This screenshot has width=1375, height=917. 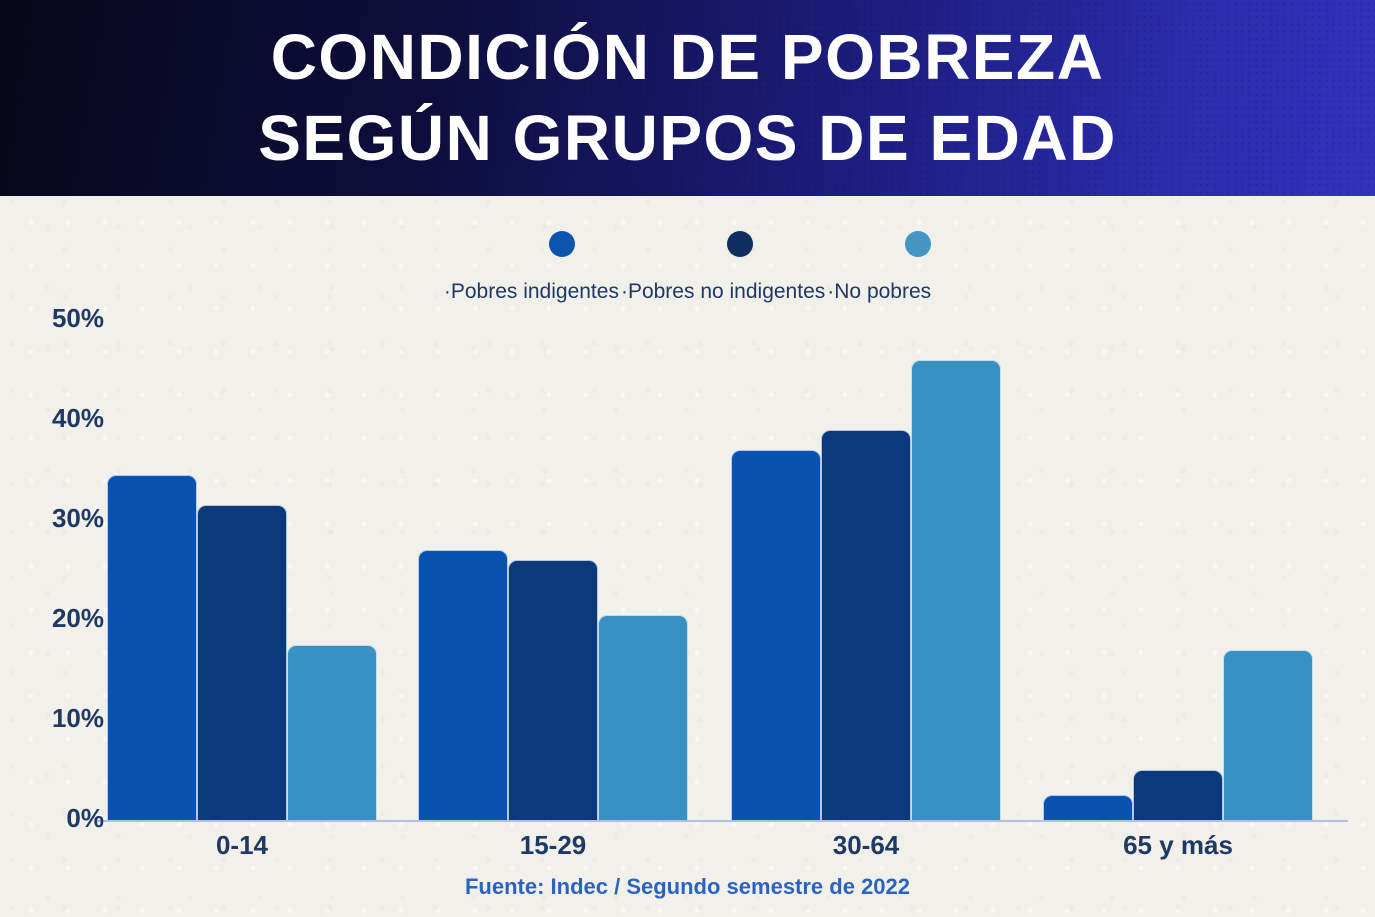 I want to click on title-line-2: SEGÚN GRUPOS DE EDAD, so click(x=687, y=138).